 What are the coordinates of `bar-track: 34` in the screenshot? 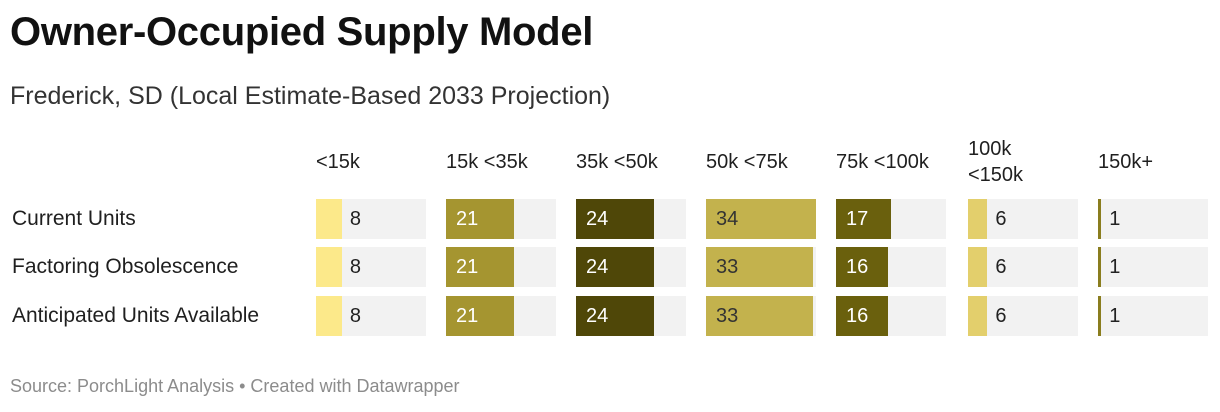 It's located at (761, 219).